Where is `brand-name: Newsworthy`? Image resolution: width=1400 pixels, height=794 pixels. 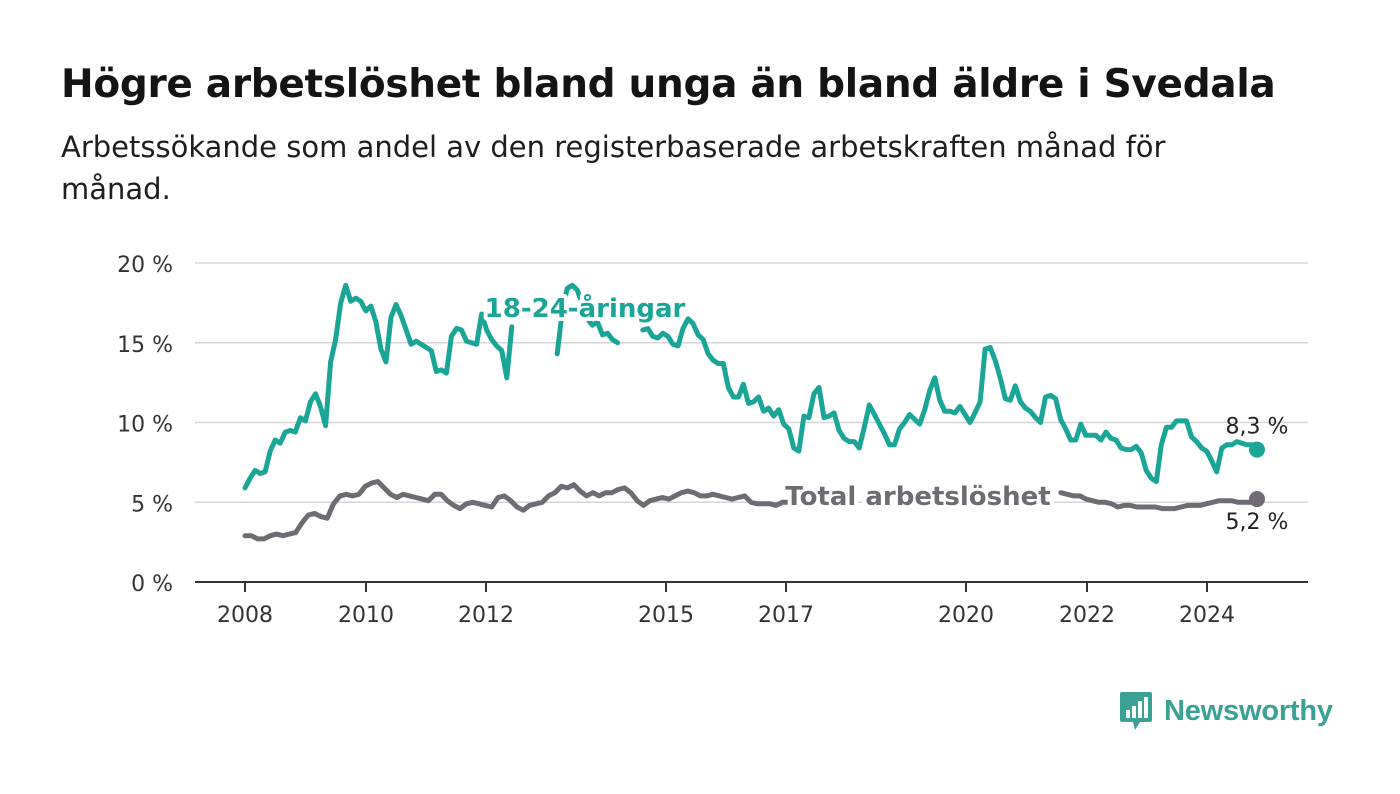 brand-name: Newsworthy is located at coordinates (1248, 710).